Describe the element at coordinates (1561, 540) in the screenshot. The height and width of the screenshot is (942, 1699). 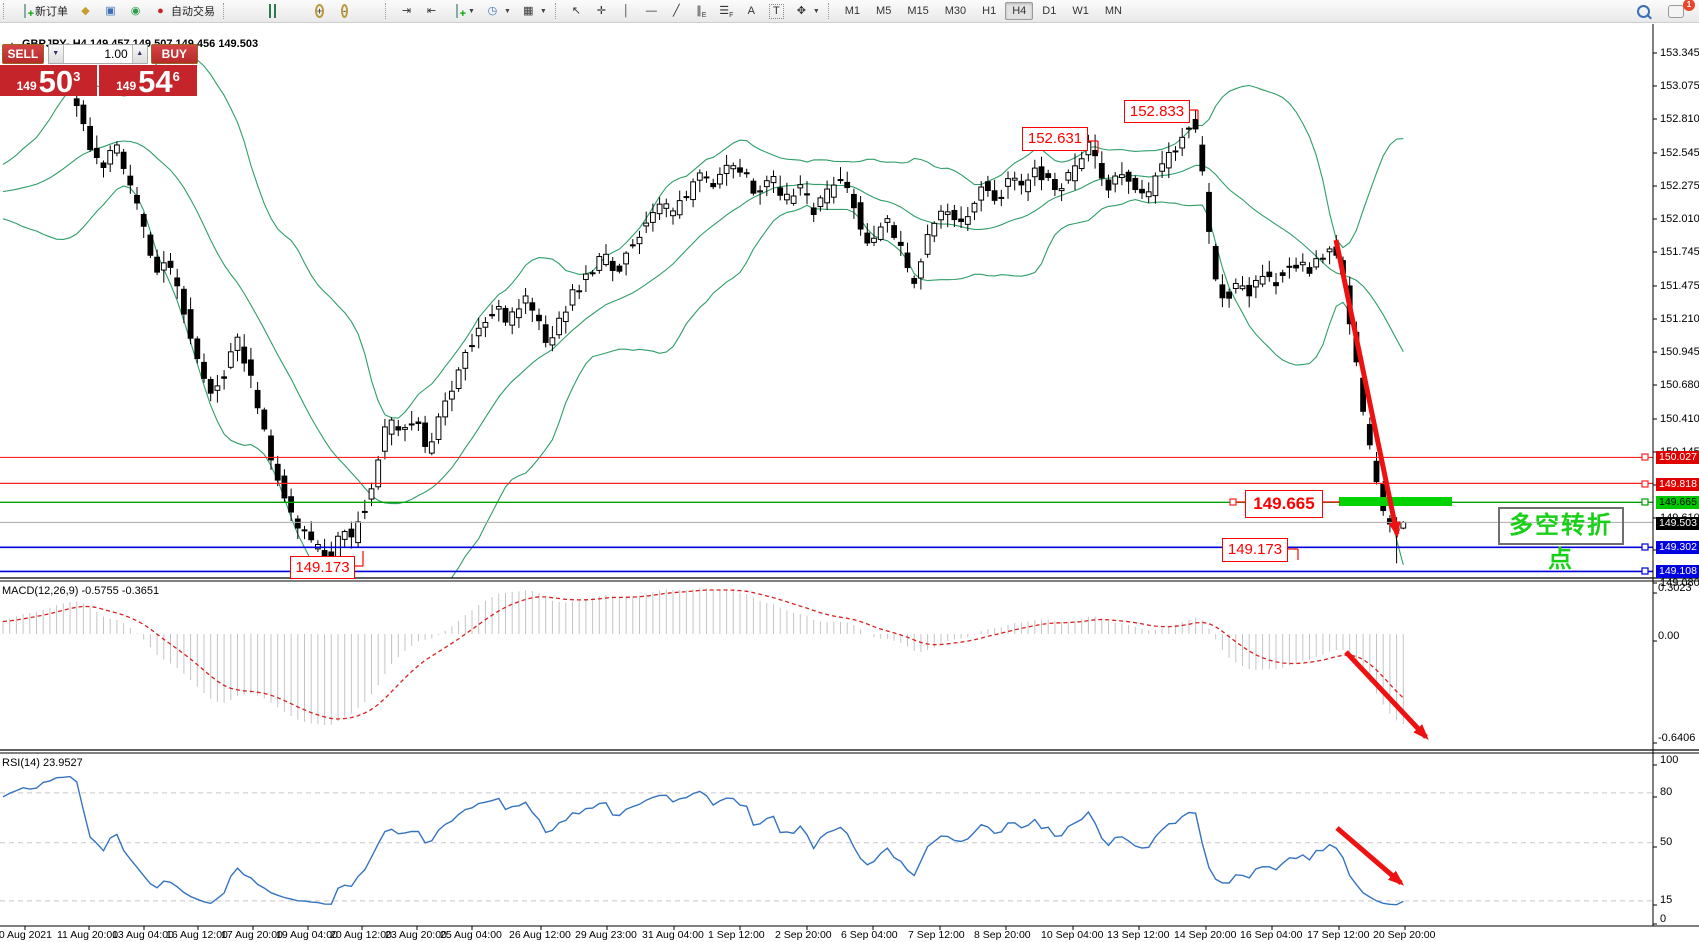
I see `annotation-note: 多空转折点` at that location.